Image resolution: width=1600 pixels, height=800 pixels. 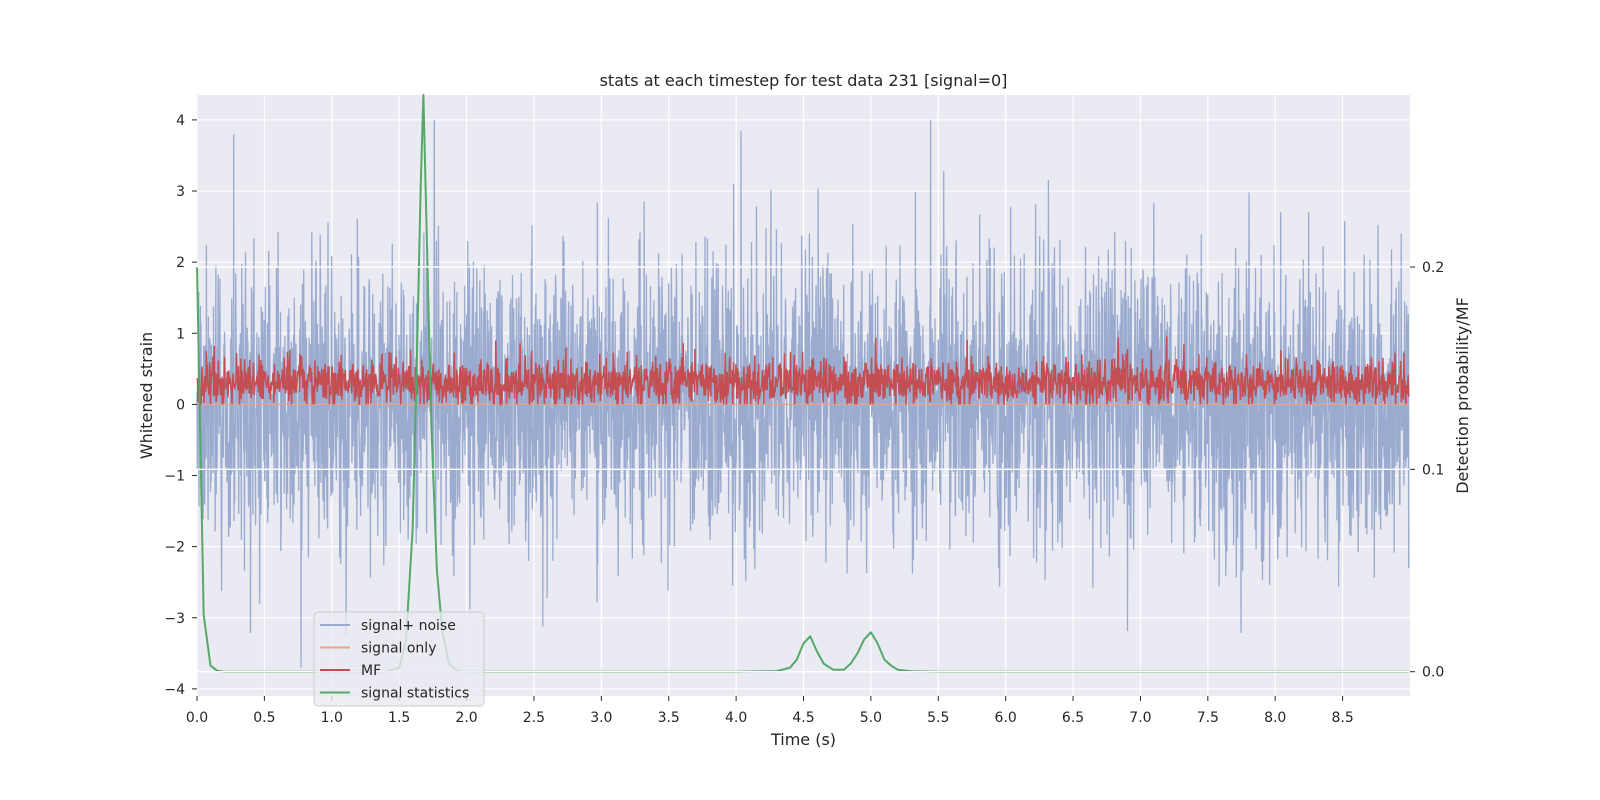 What do you see at coordinates (1073, 718) in the screenshot?
I see `x-tick-label: 6.5` at bounding box center [1073, 718].